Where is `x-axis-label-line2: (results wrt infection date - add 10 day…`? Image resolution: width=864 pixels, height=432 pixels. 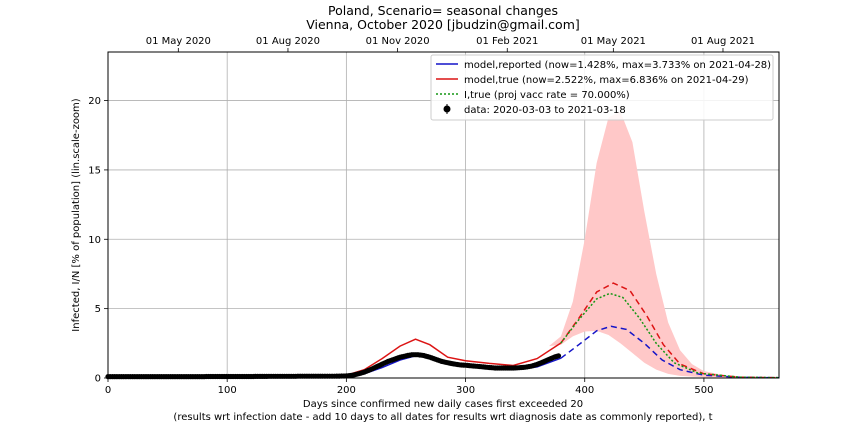
x-axis-label-line2: (results wrt infection date - add 10 day… is located at coordinates (442, 417).